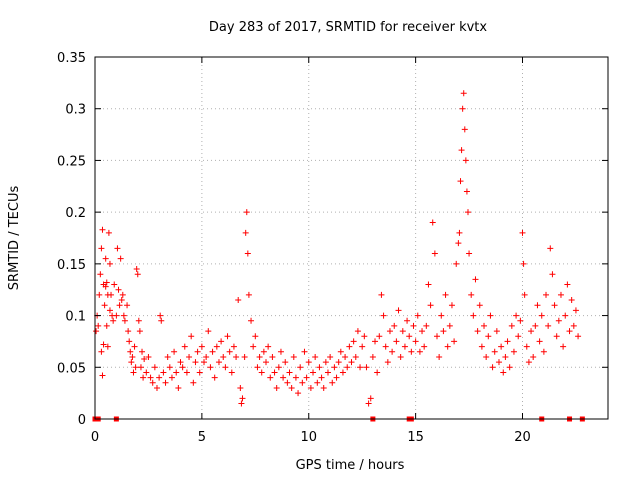  What do you see at coordinates (415, 437) in the screenshot?
I see `x-tick-label: 15` at bounding box center [415, 437].